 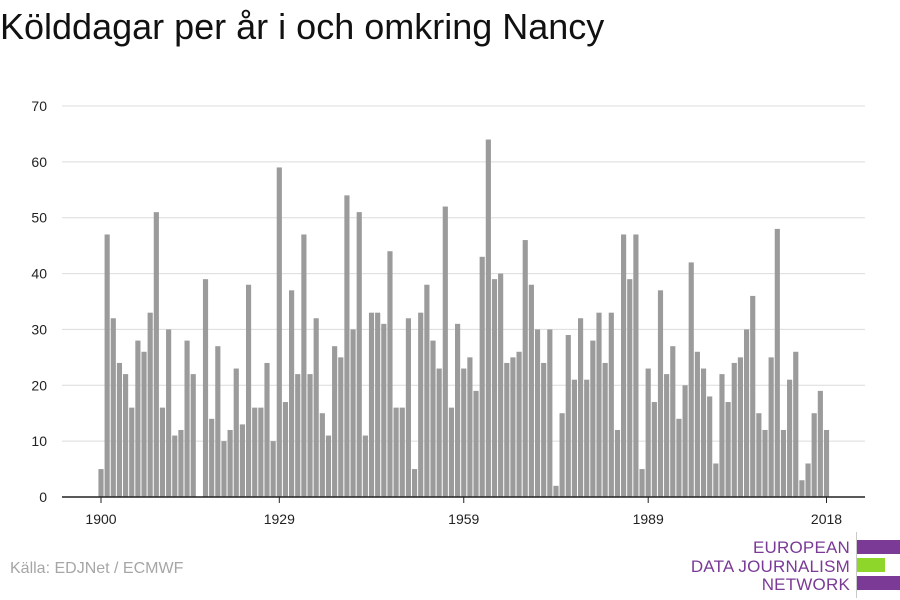 What do you see at coordinates (39, 329) in the screenshot?
I see `y-tick-label: 30` at bounding box center [39, 329].